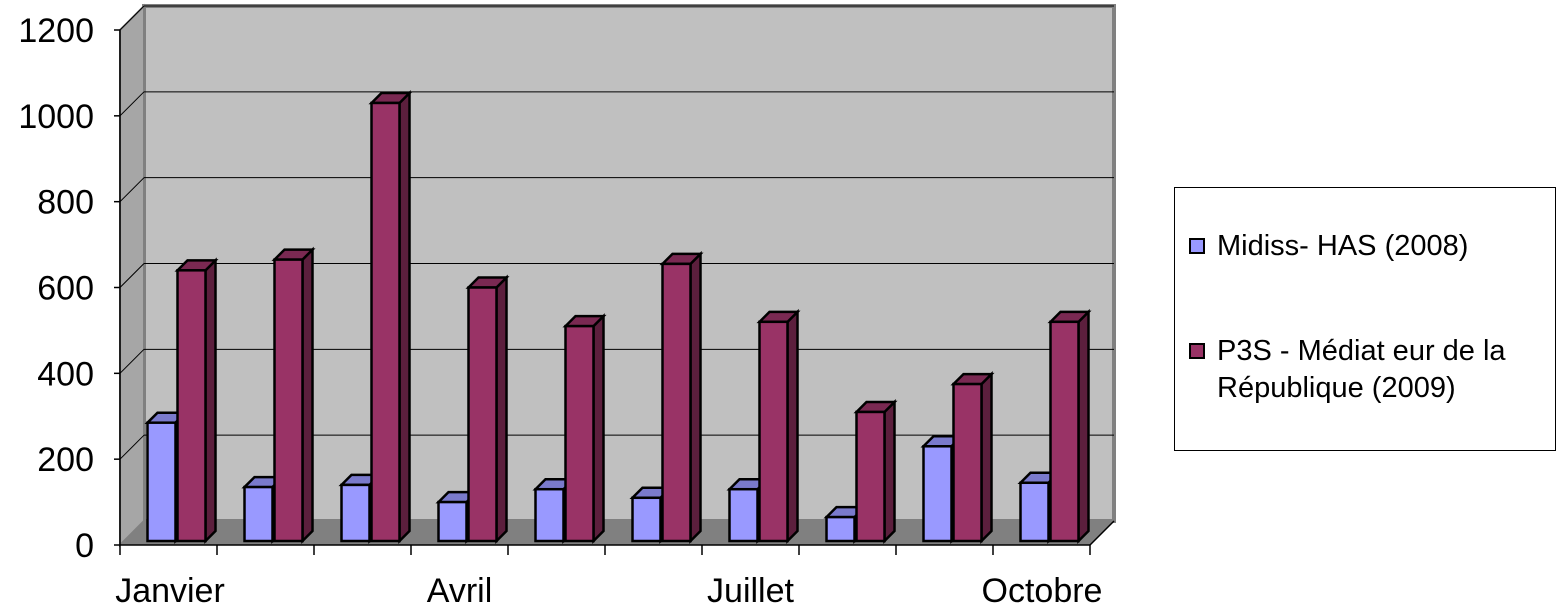  What do you see at coordinates (1361, 369) in the screenshot?
I see `legend-label-series-2: P3S - Médiat eur de la République (2009)` at bounding box center [1361, 369].